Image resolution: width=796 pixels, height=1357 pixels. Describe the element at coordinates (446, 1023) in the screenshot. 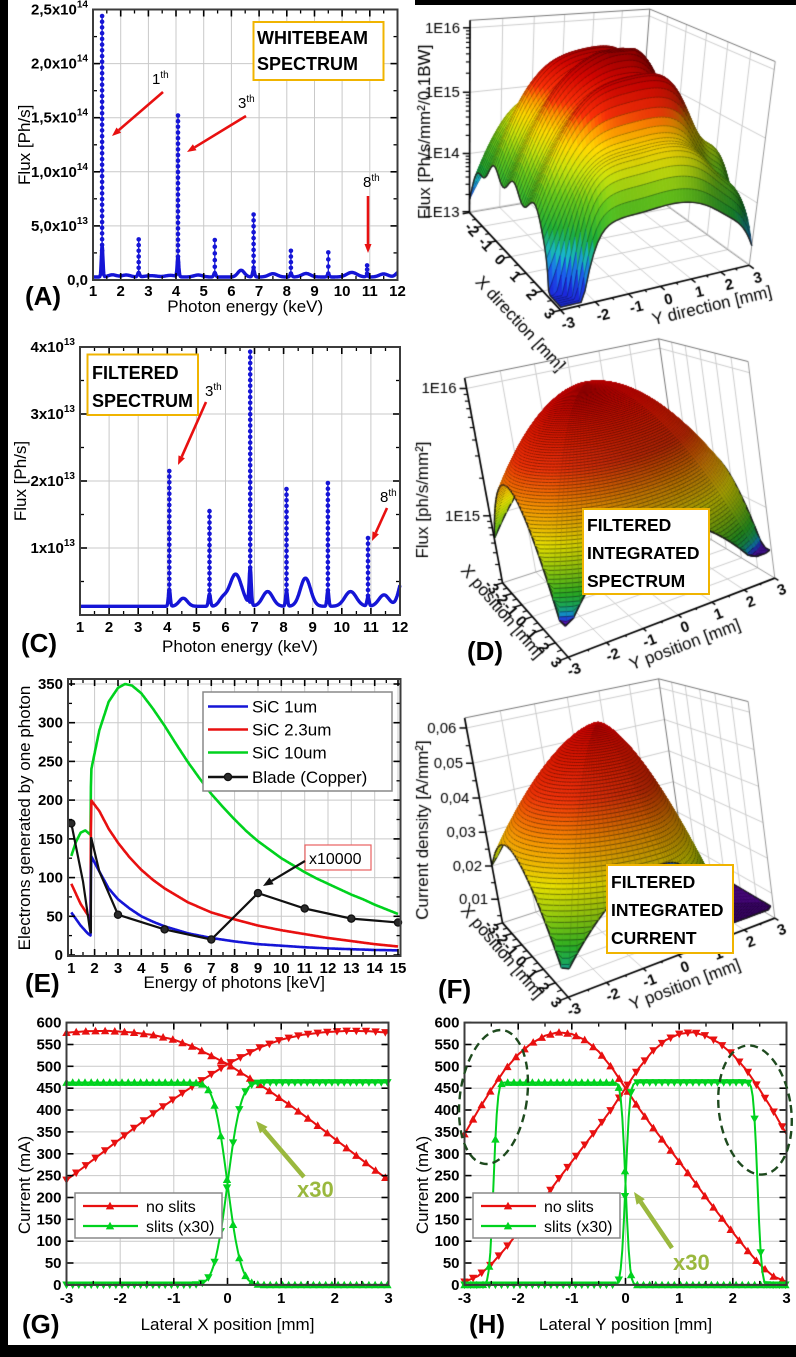

I see `svg-text: 600` at that location.